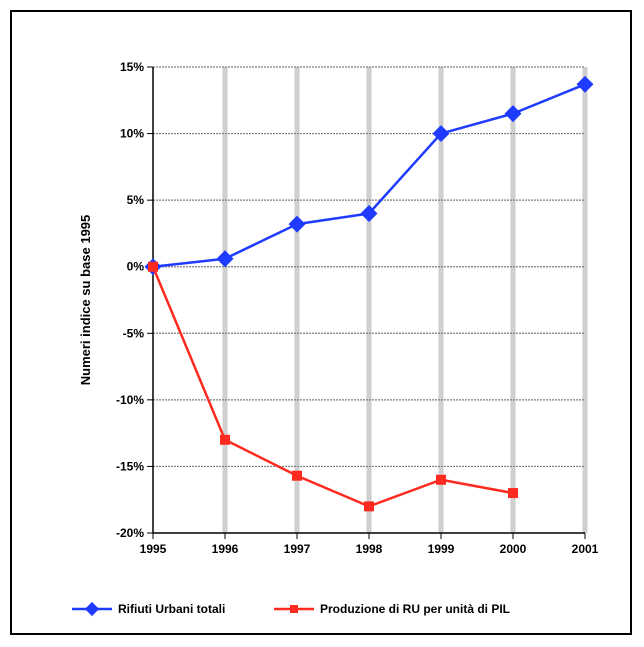  I want to click on x-tick-label: 2001, so click(585, 549).